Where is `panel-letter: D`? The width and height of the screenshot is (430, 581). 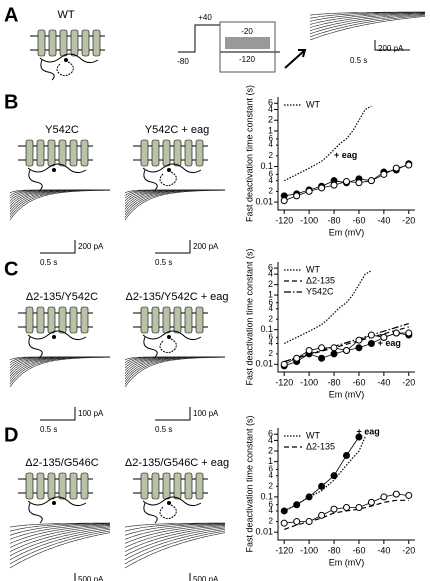
panel-letter: D is located at coordinates (11, 435).